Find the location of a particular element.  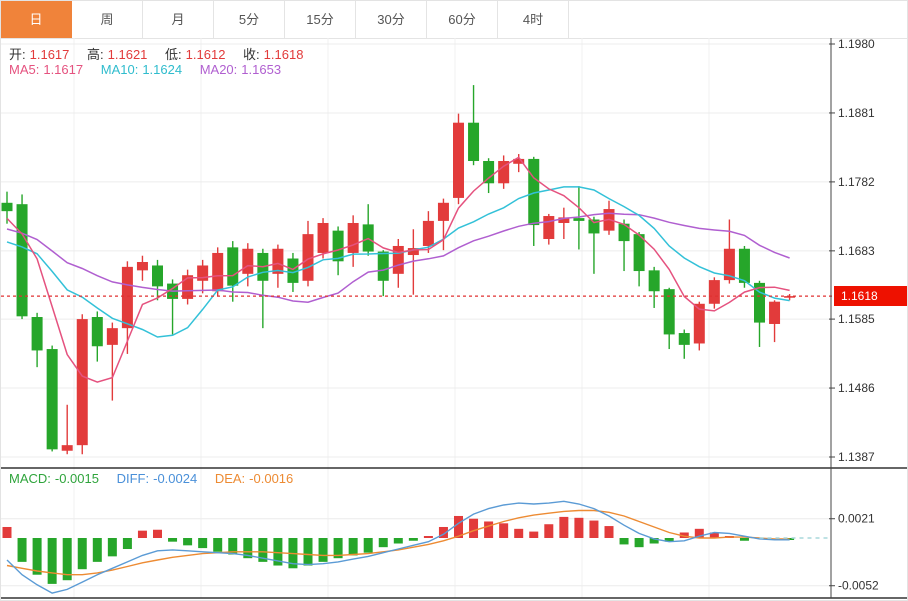

ma-readout: MA5: 1.1617 MA10: 1.1624 MA20: 1.1653 is located at coordinates (147, 69).